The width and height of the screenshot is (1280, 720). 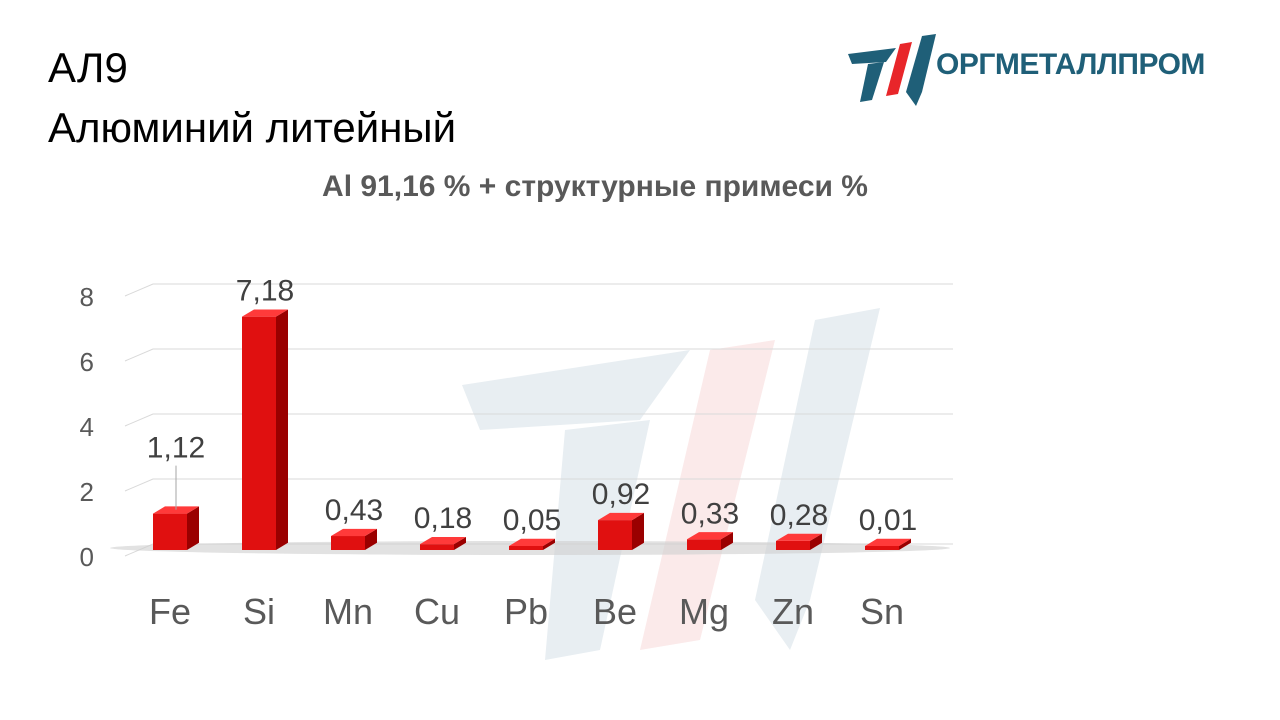 I want to click on y-tick-label: 0, so click(x=87, y=557).